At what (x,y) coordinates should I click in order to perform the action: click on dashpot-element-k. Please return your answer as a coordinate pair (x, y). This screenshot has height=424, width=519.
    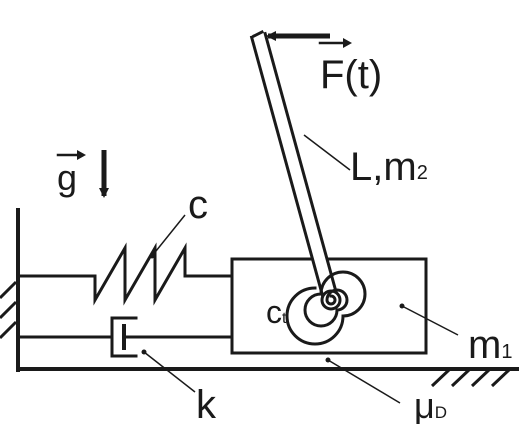
    Looking at the image, I should click on (125, 337).